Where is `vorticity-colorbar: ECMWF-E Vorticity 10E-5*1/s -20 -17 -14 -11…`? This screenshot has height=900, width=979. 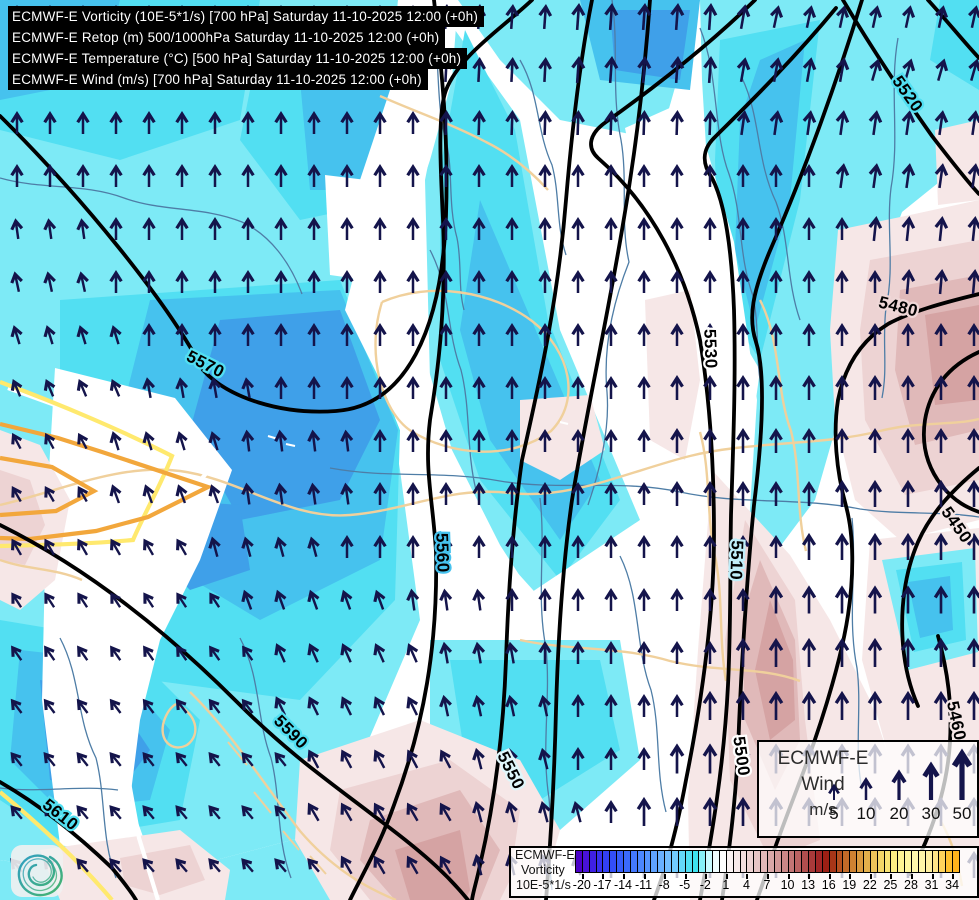 vorticity-colorbar: ECMWF-E Vorticity 10E-5*1/s -20 -17 -14 -11… is located at coordinates (744, 872).